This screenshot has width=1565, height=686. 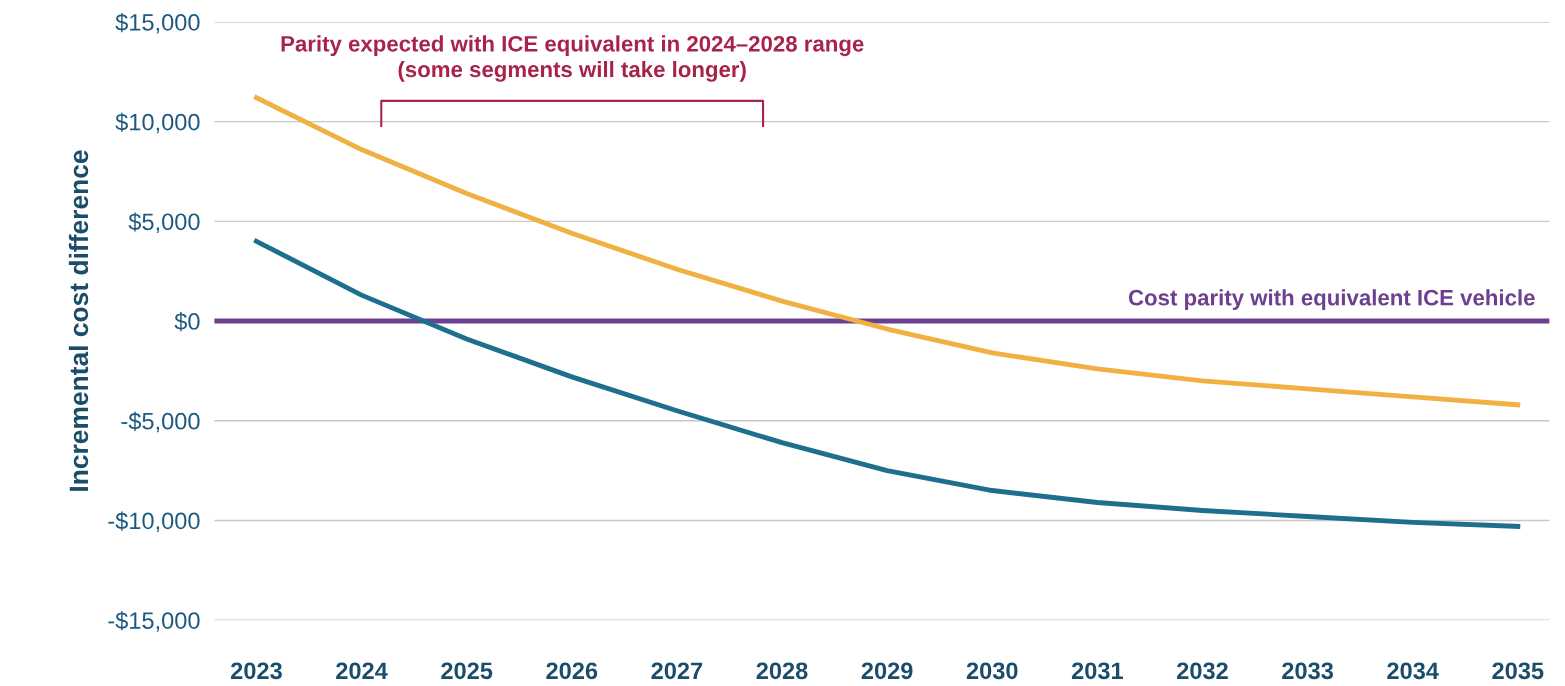 What do you see at coordinates (1331, 299) in the screenshot?
I see `ref-line-label: Cost parity with equivalent ICE vehicle` at bounding box center [1331, 299].